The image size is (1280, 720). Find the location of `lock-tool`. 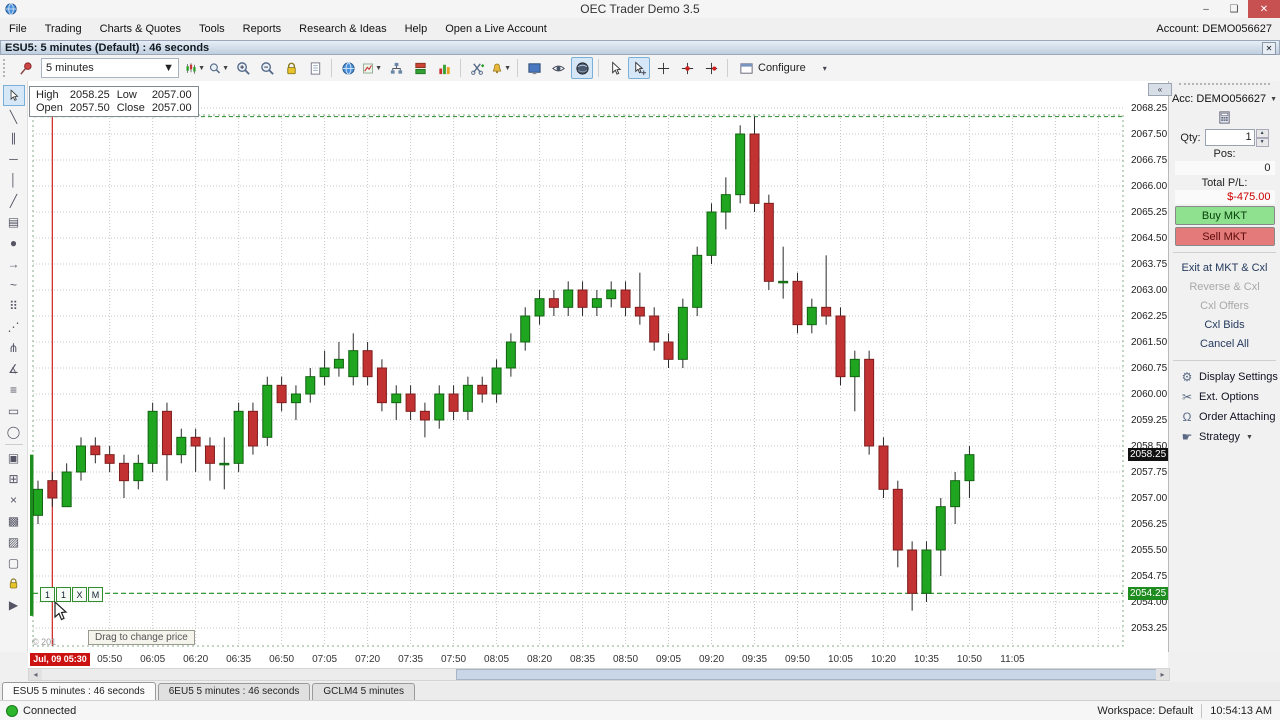

lock-tool is located at coordinates (14, 583).